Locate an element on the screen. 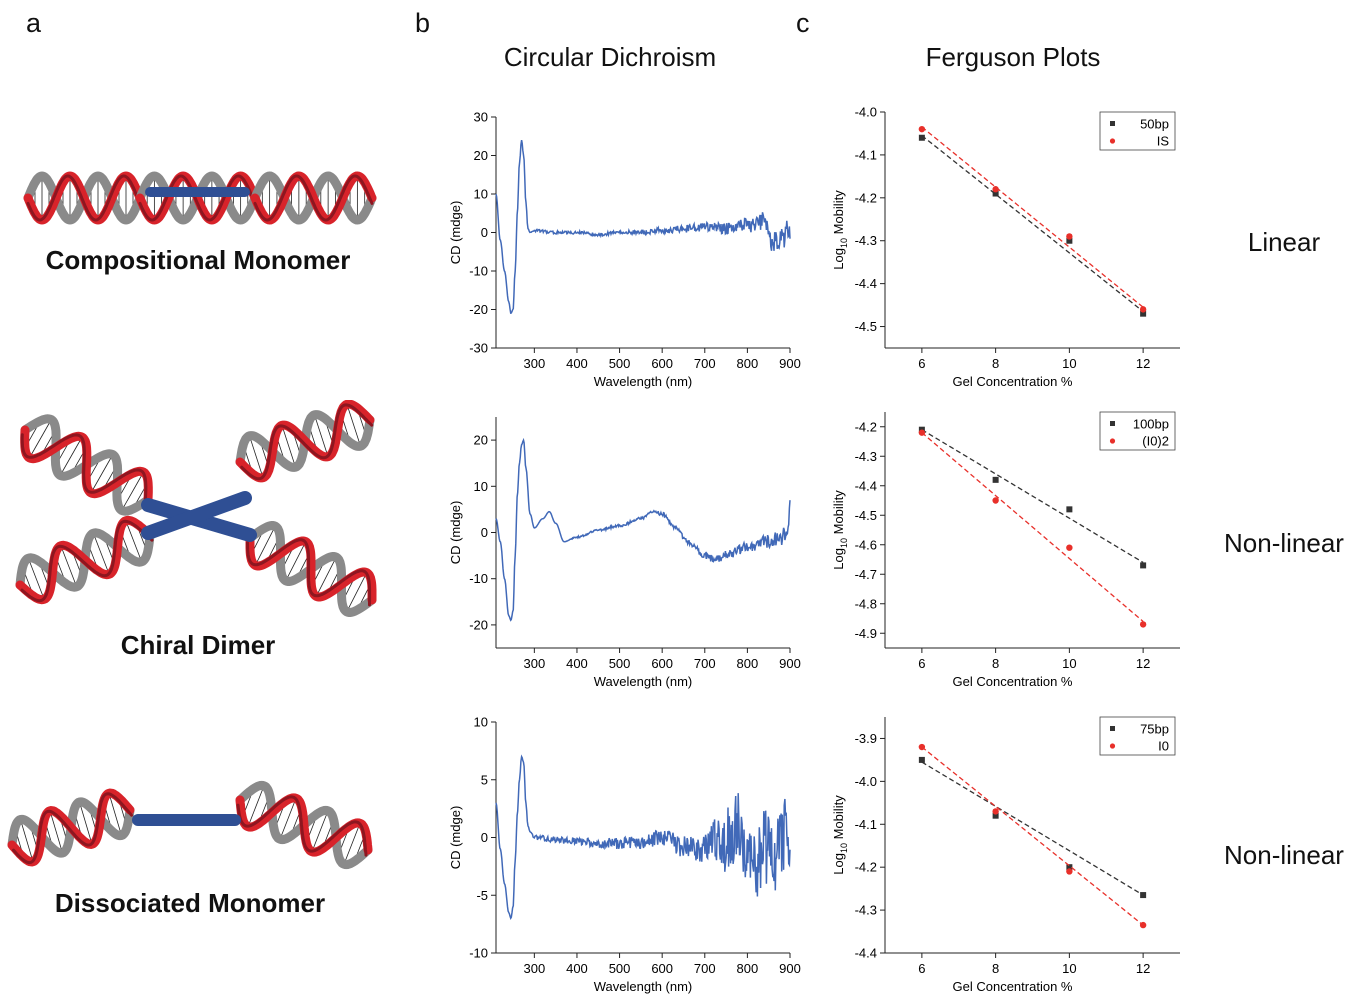 The image size is (1349, 1005). x-tick-label: 12 is located at coordinates (1143, 363).